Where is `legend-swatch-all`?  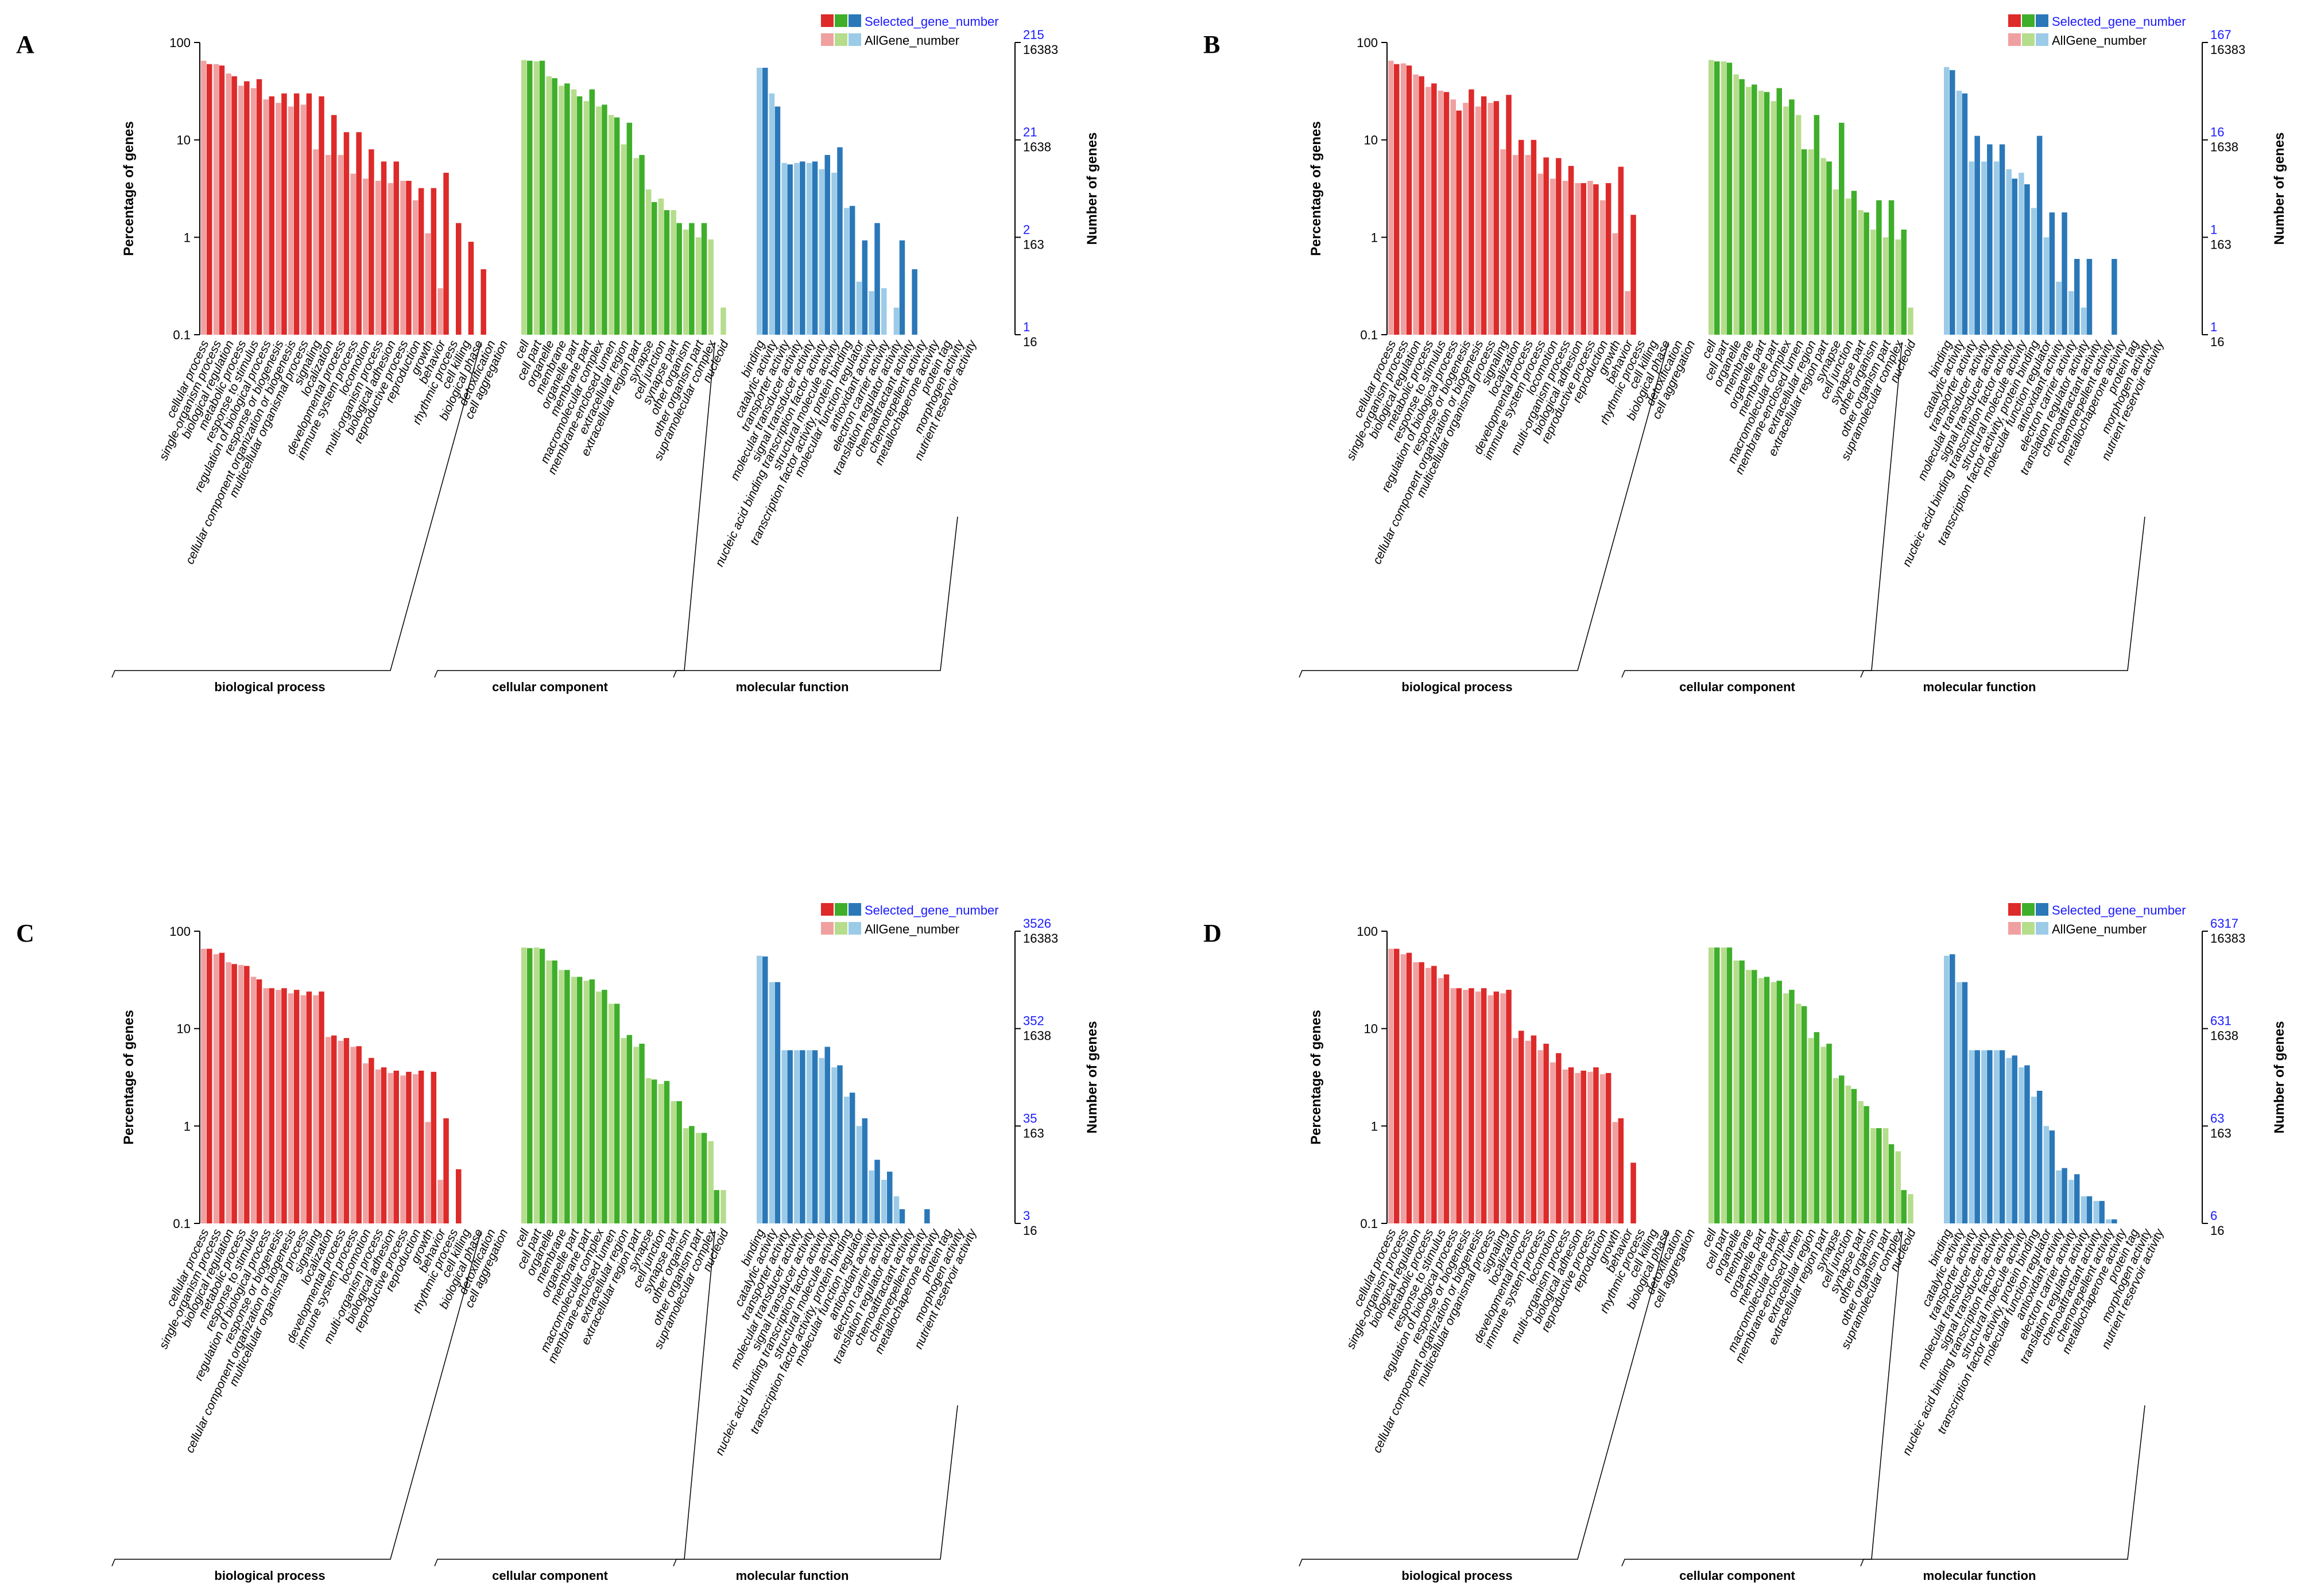
legend-swatch-all is located at coordinates (841, 928).